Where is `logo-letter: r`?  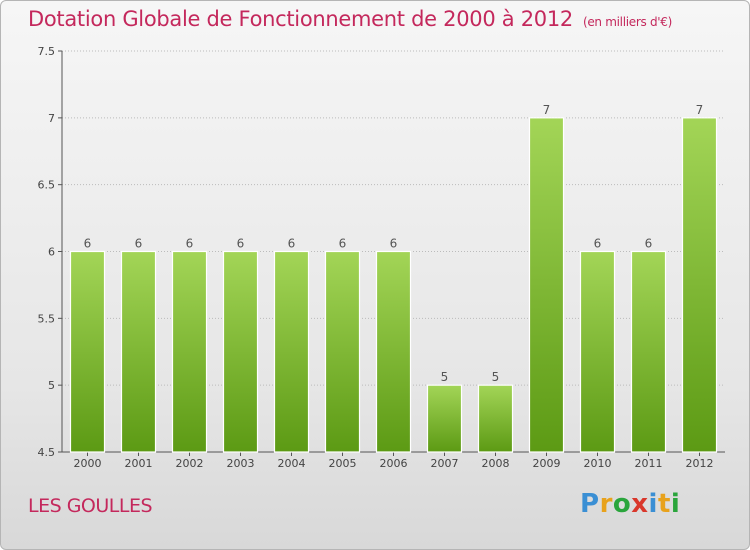
logo-letter: r is located at coordinates (606, 504).